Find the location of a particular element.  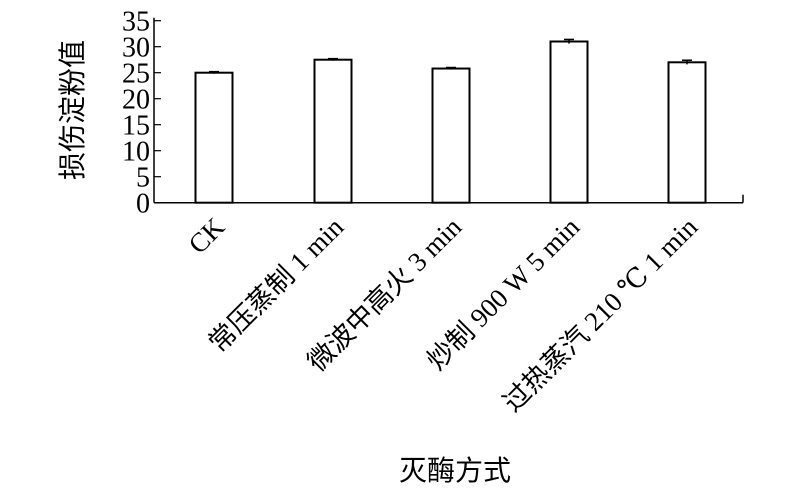

x-tick-label: 过热蒸汽 210 ℃ 1 min is located at coordinates (600, 314).